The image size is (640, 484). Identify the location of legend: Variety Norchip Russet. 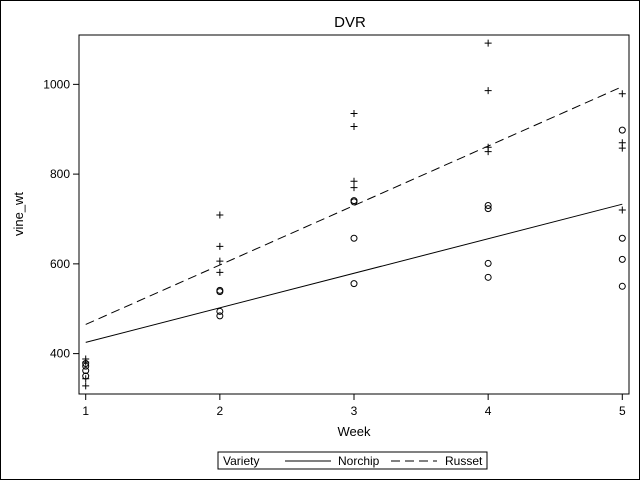
(352, 460).